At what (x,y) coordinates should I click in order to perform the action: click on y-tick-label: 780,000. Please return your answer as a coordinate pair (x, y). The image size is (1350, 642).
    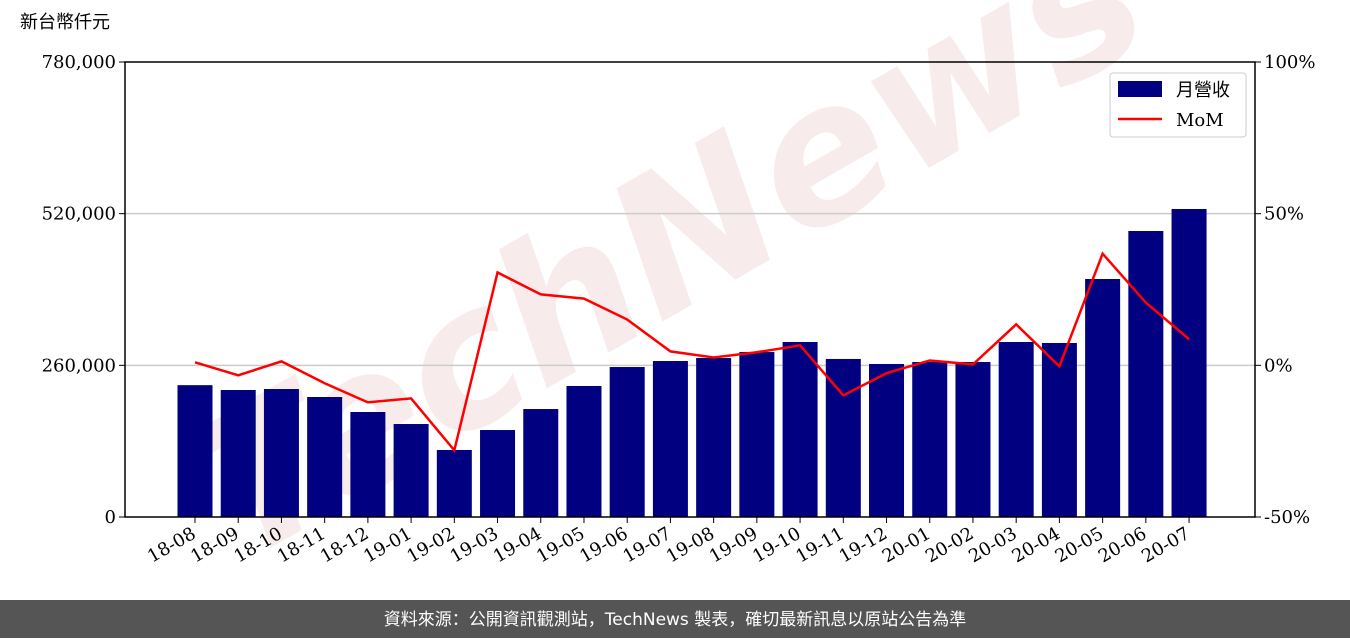
    Looking at the image, I should click on (79, 62).